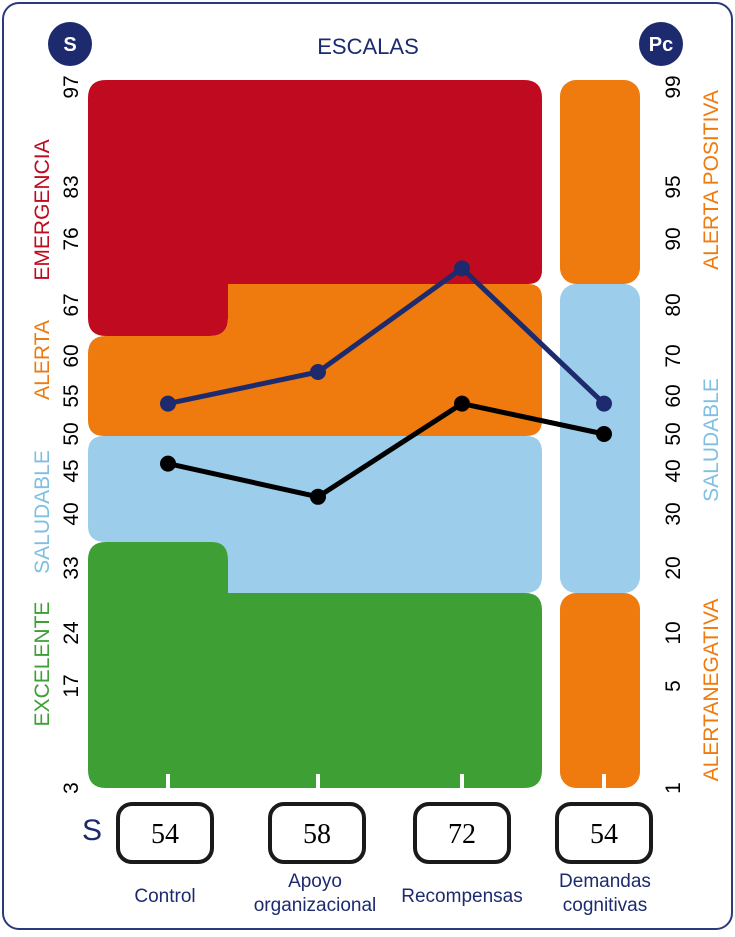  Describe the element at coordinates (605, 881) in the screenshot. I see `category-label-demandas-line1: Demandas` at that location.